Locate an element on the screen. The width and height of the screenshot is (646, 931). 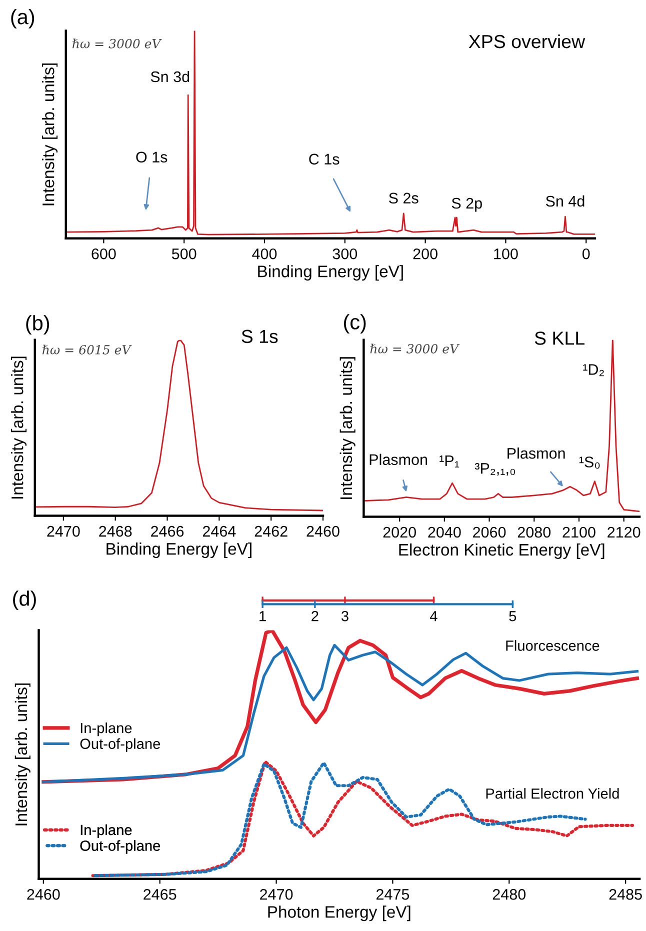
x-tick-label: 0 is located at coordinates (586, 254).